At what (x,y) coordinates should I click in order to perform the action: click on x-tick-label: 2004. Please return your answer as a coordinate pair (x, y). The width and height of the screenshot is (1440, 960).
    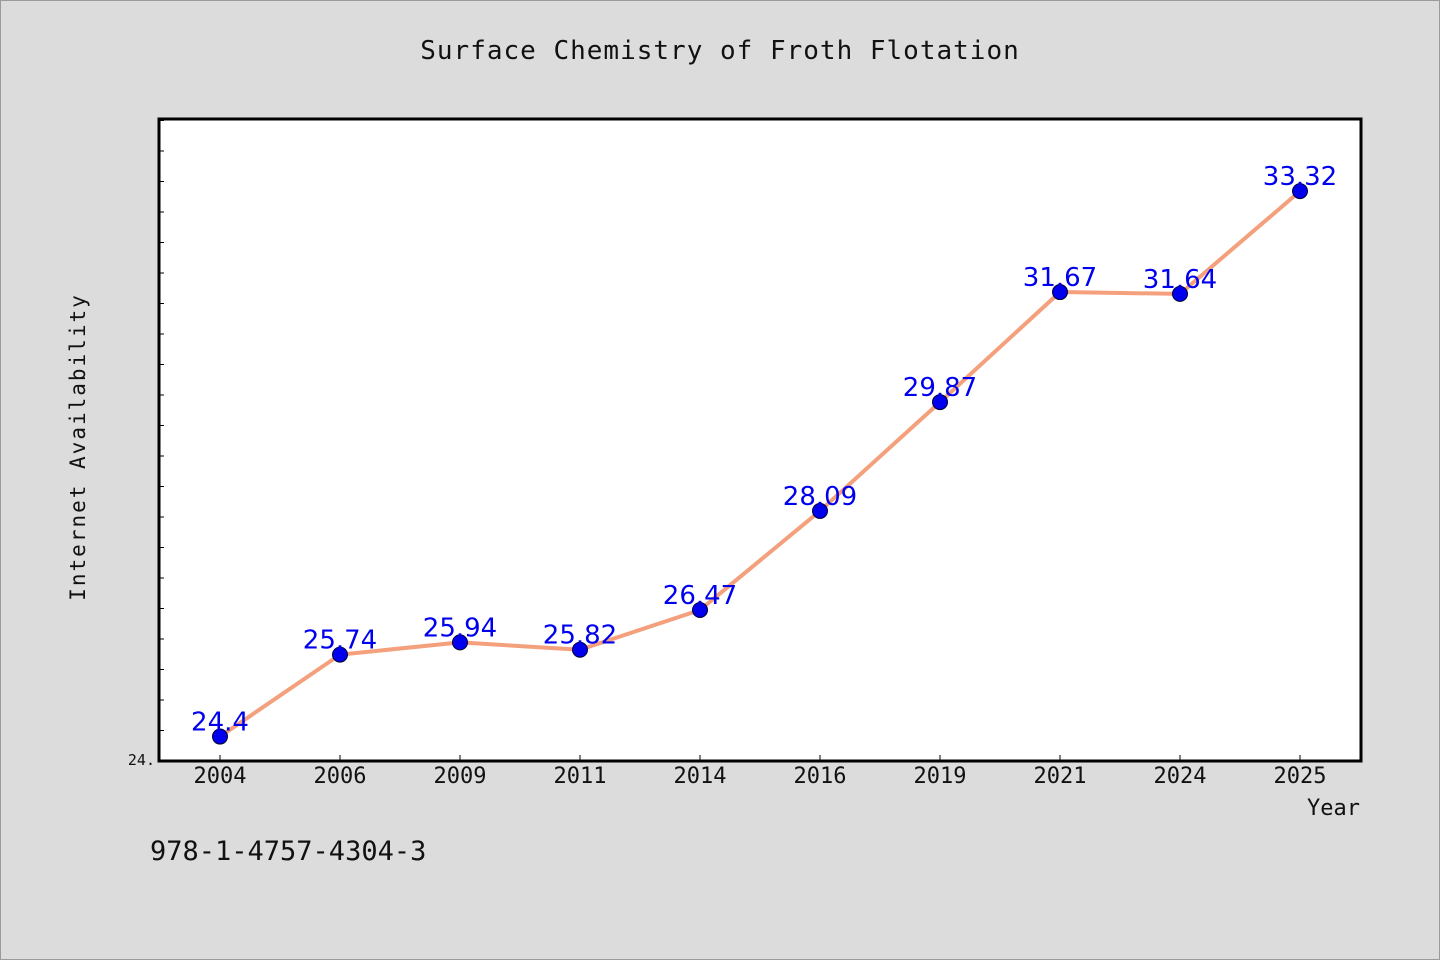
    Looking at the image, I should click on (220, 776).